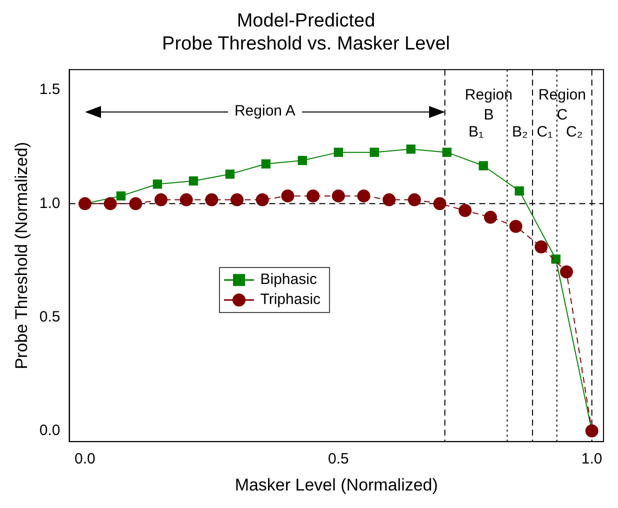 This screenshot has height=508, width=618. Describe the element at coordinates (49, 203) in the screenshot. I see `y-tick-label: 1.0` at that location.